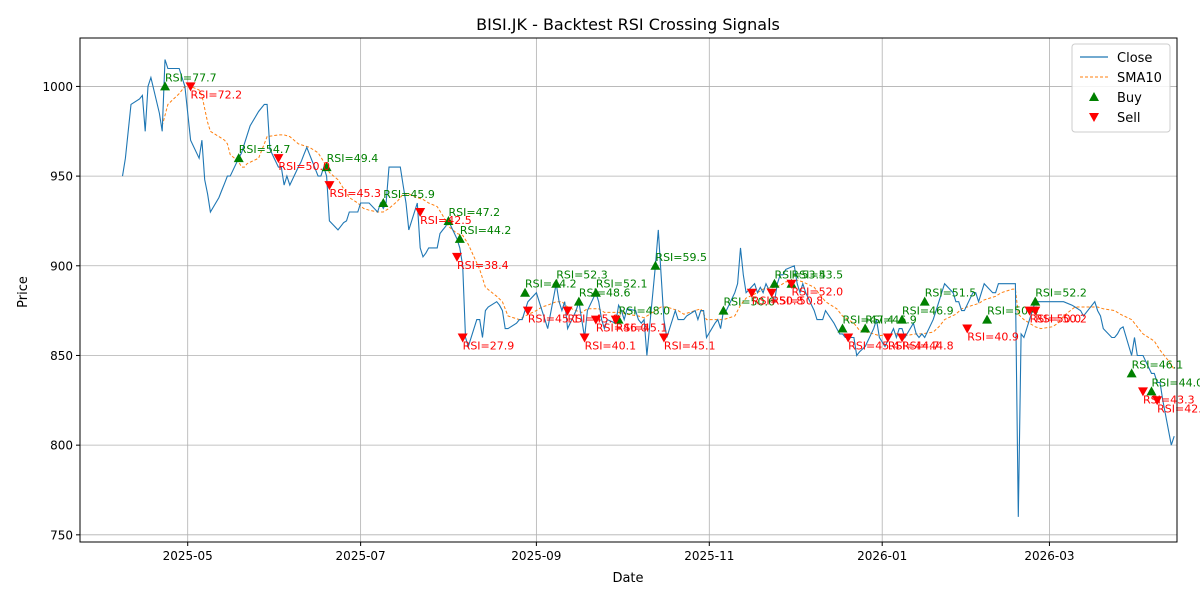 The width and height of the screenshot is (1200, 604). What do you see at coordinates (993, 337) in the screenshot?
I see `sell-signal-label: RSI=40.9` at bounding box center [993, 337].